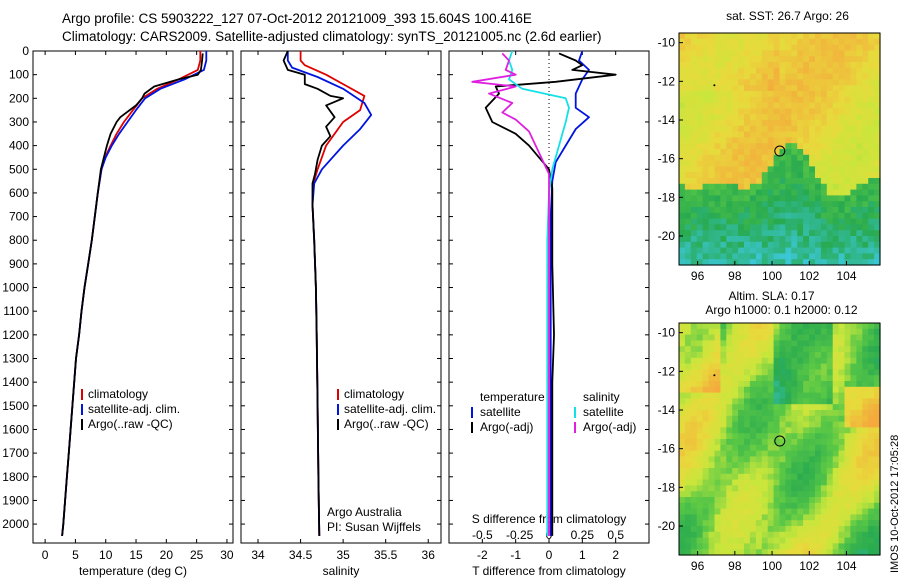  Describe the element at coordinates (780, 149) in the screenshot. I see `map-sst` at that location.